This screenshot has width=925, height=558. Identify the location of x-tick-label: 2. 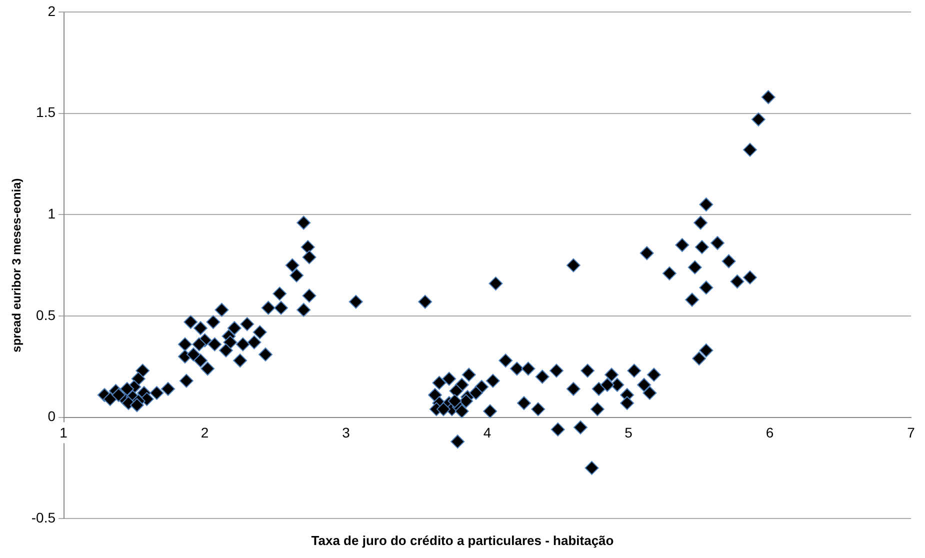
(204, 432).